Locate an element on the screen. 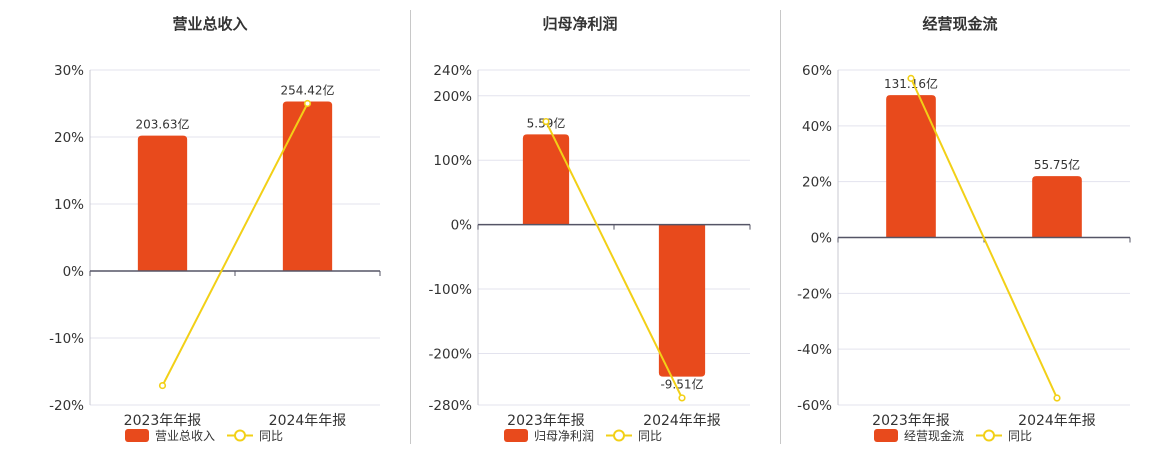  y-tick-label: -10% is located at coordinates (66, 339).